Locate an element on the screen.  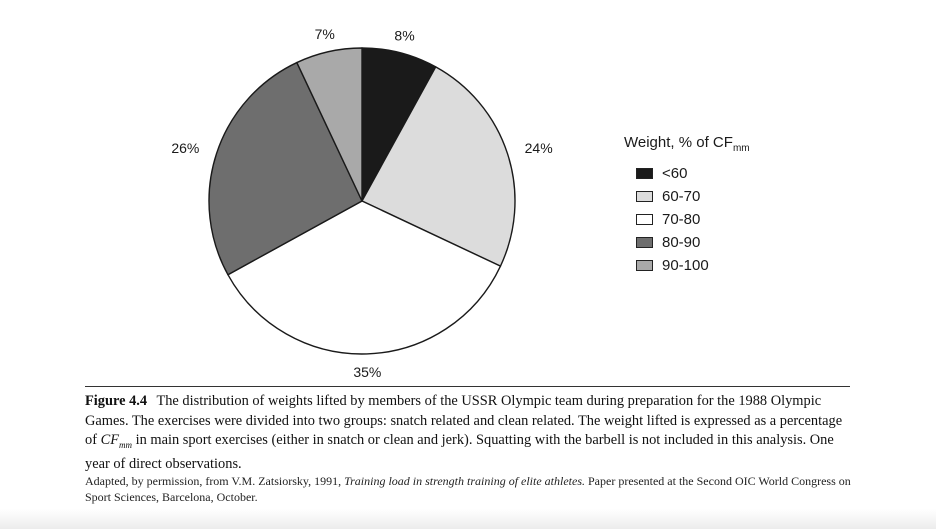
caption-divider is located at coordinates (467, 386).